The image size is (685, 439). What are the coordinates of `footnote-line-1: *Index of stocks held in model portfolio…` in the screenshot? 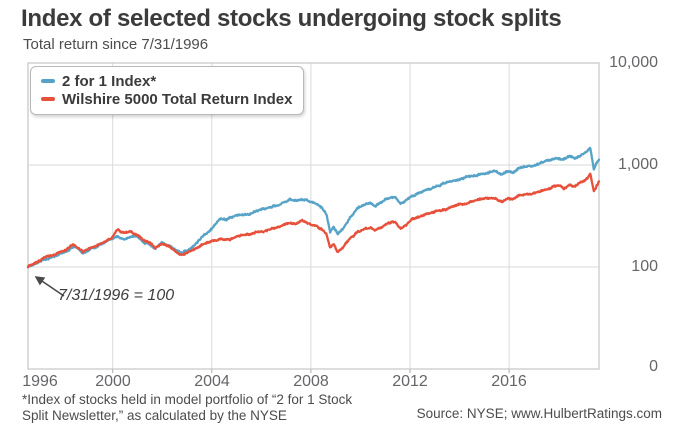 It's located at (187, 399).